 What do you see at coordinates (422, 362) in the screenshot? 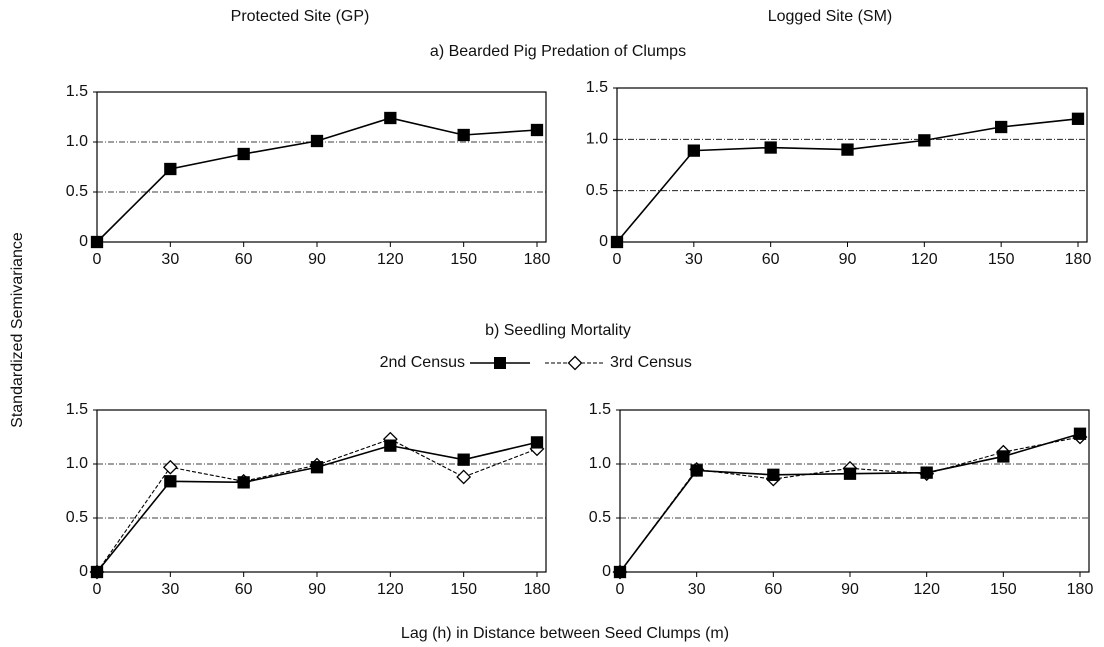
I see `legend-label: 2nd Census` at bounding box center [422, 362].